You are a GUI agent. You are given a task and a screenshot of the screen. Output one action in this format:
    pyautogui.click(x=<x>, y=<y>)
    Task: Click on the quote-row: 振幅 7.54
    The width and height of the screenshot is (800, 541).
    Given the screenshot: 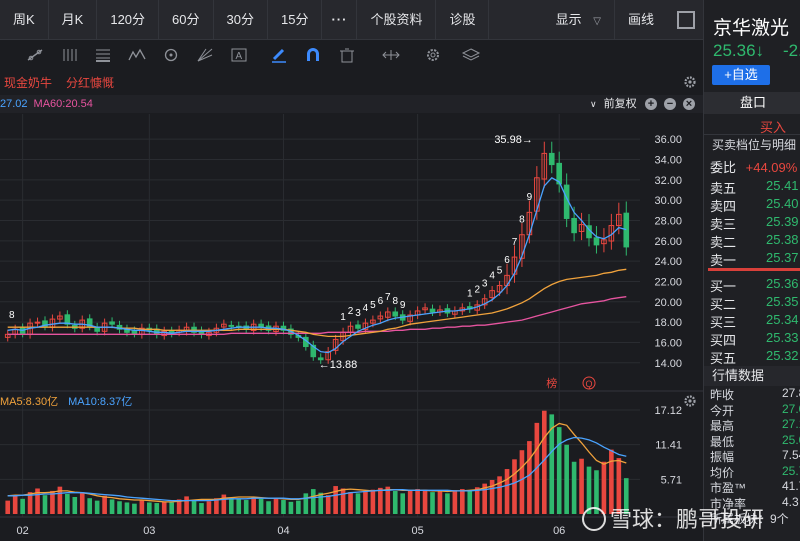 What is the action you would take?
    pyautogui.click(x=755, y=456)
    